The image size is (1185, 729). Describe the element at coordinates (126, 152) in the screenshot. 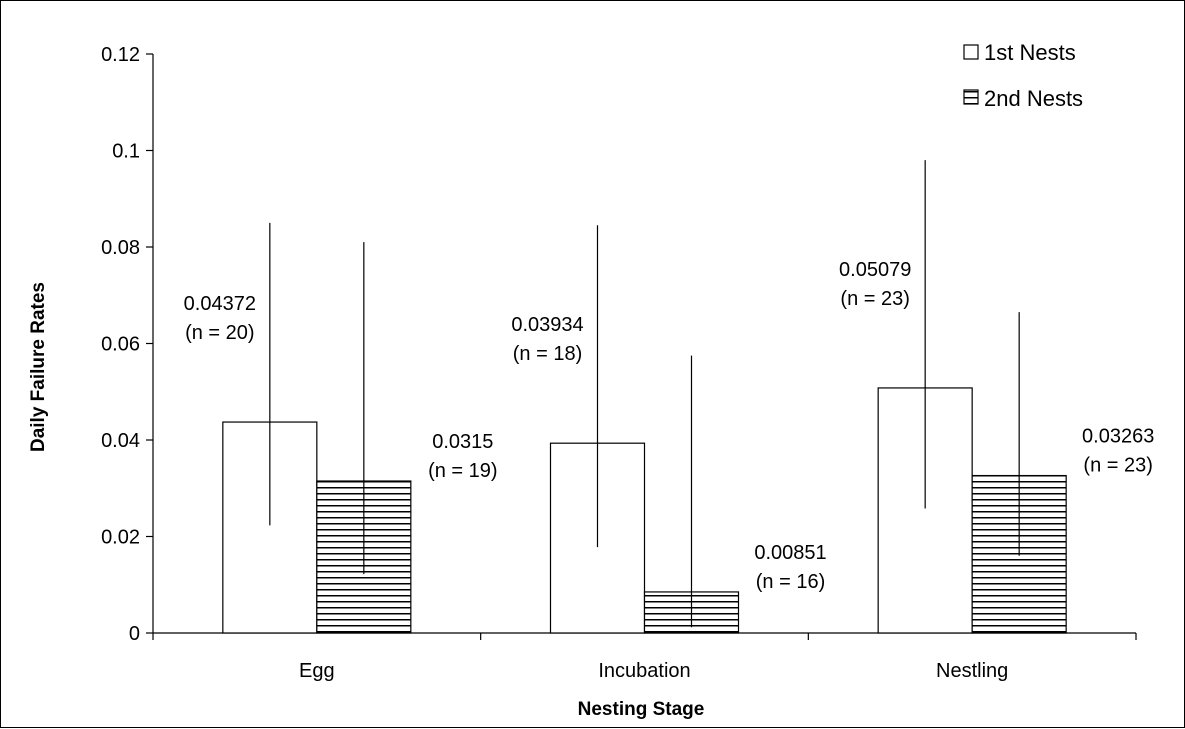

I see `y-tick-label: 0.1` at that location.